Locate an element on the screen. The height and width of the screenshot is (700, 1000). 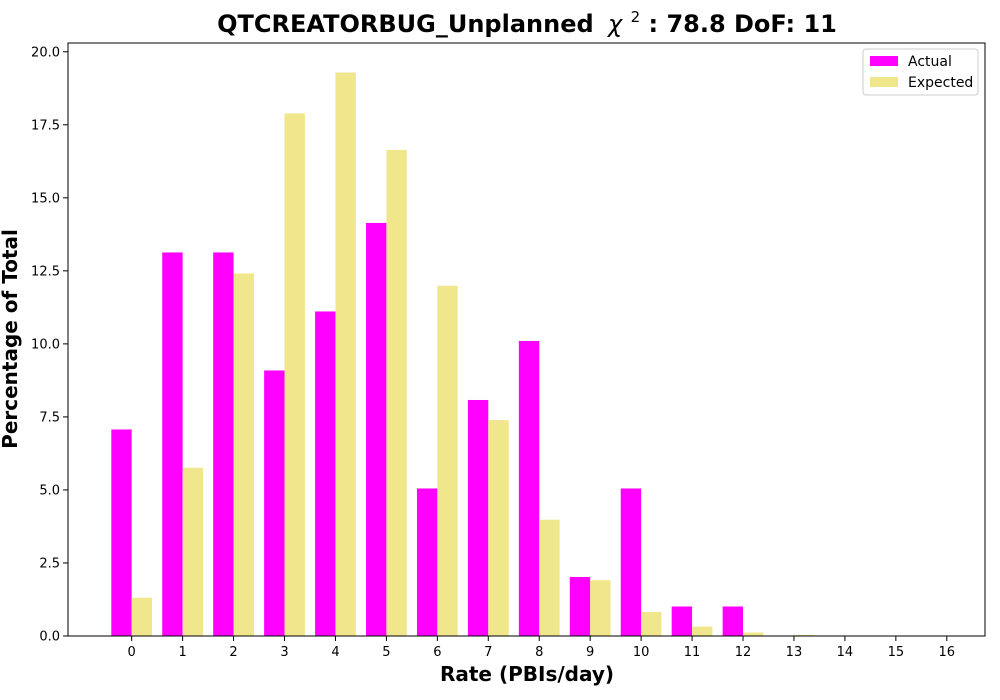
legend-label-actual: Actual is located at coordinates (930, 62).